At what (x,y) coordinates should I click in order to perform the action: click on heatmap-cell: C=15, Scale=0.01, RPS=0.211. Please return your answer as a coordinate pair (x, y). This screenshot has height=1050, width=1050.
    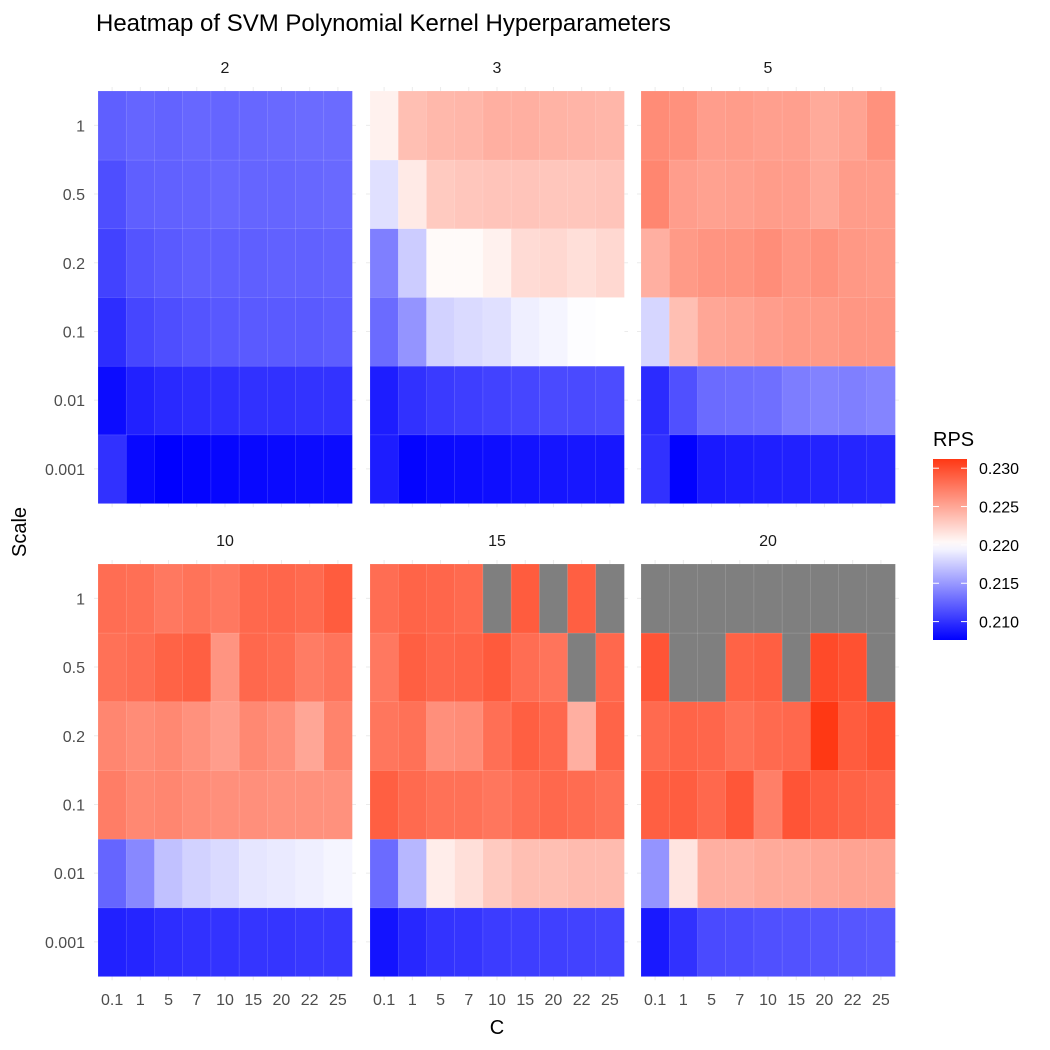
    Looking at the image, I should click on (525, 400).